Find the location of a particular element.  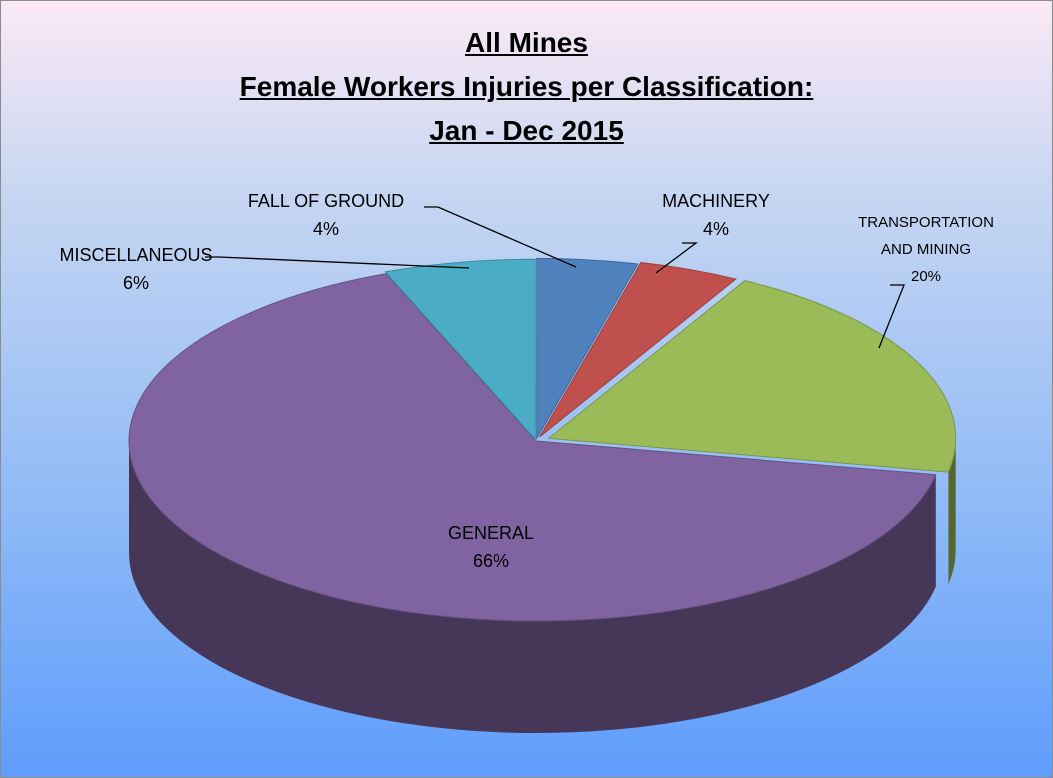

label-text: FALL OF GROUND is located at coordinates (326, 201).